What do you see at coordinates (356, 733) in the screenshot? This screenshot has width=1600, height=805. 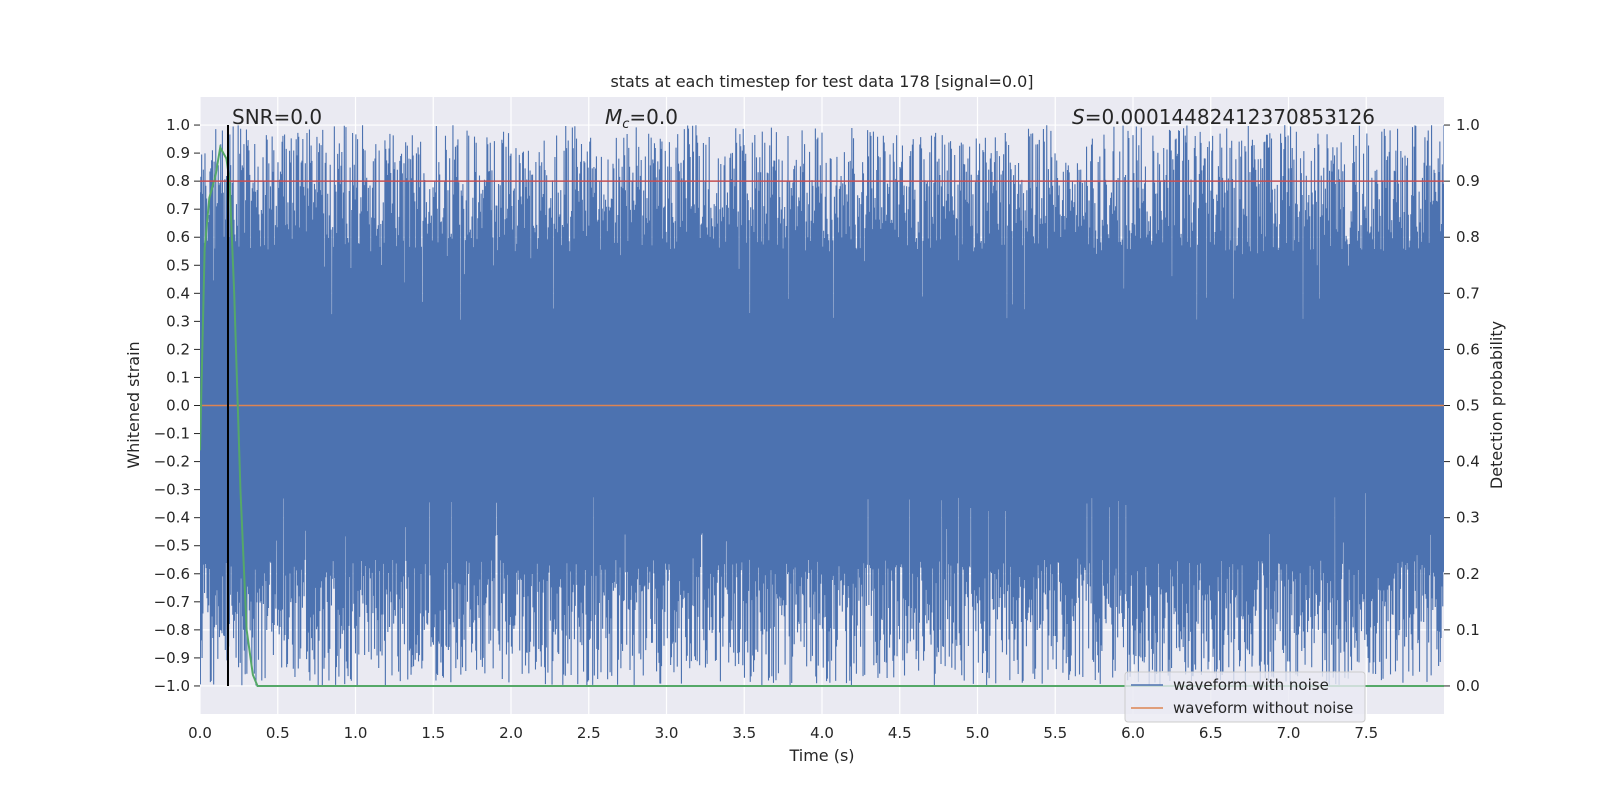 I see `x-tick-label: 1.0` at bounding box center [356, 733].